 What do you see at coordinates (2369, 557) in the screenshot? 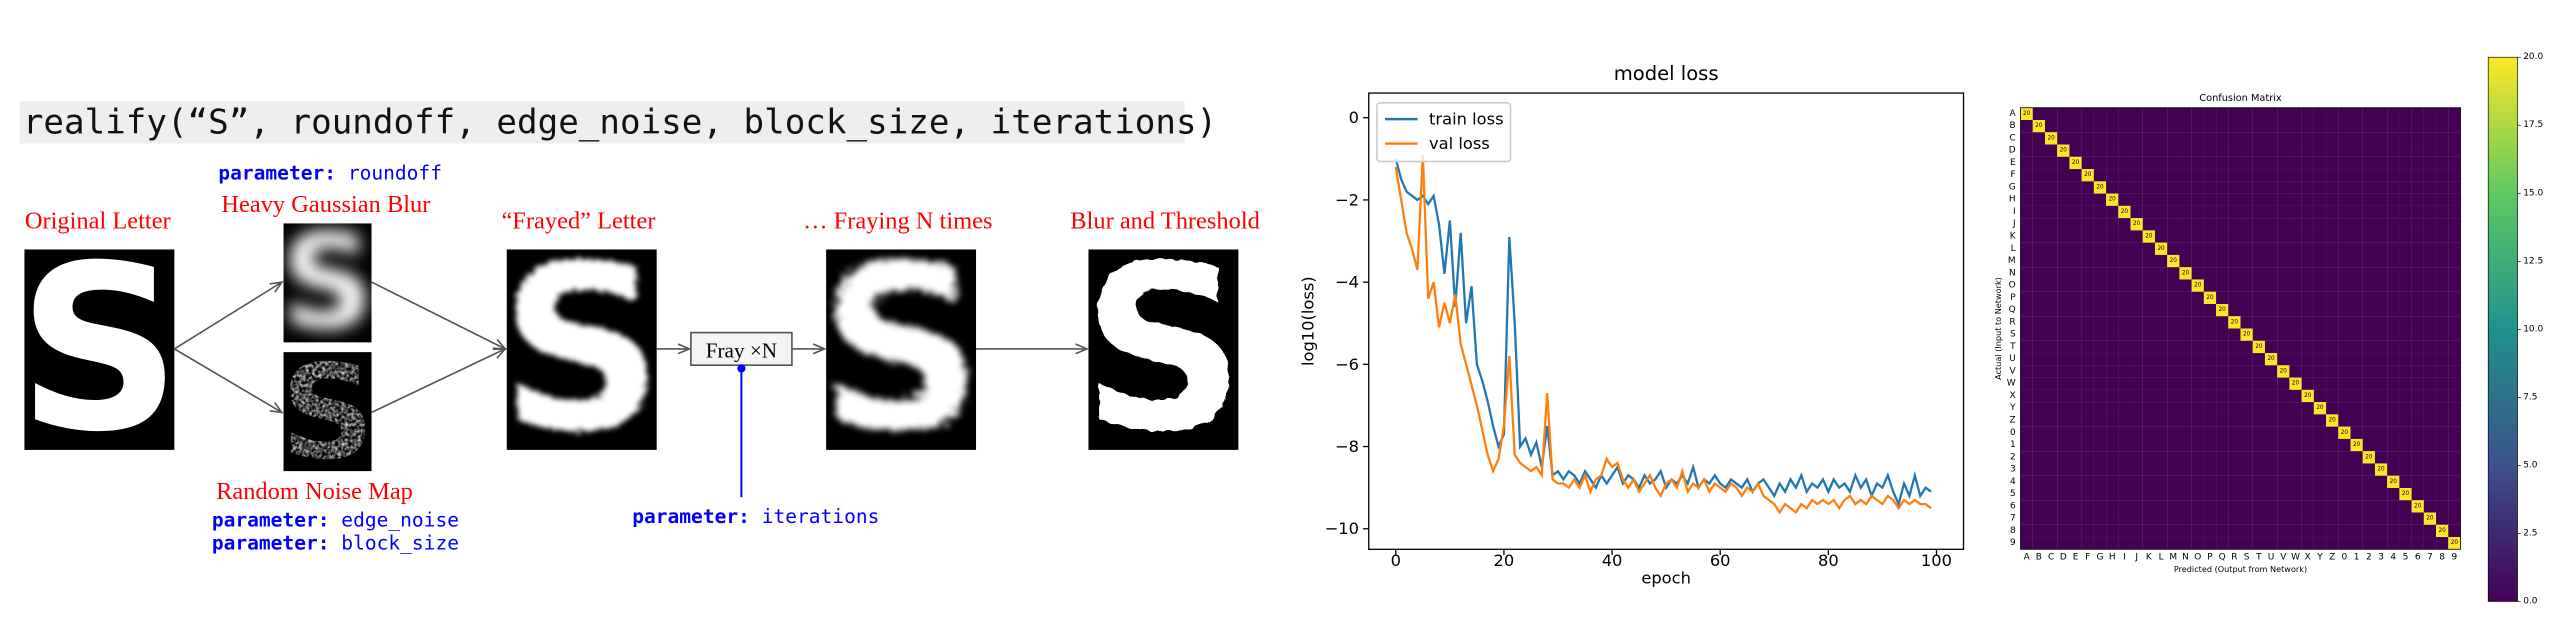
I see `x-tick-label: 2` at bounding box center [2369, 557].